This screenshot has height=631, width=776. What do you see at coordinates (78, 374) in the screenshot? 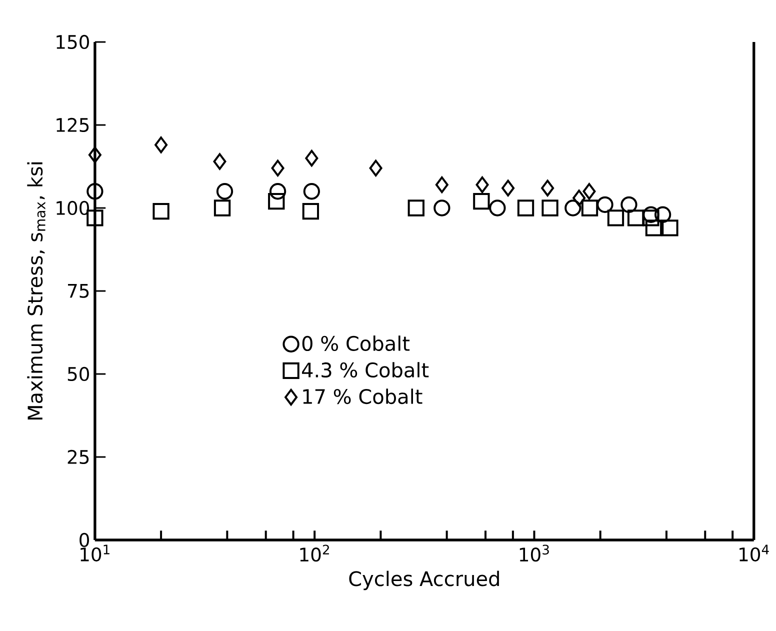
I see `y-tick-label: 50` at bounding box center [78, 374].